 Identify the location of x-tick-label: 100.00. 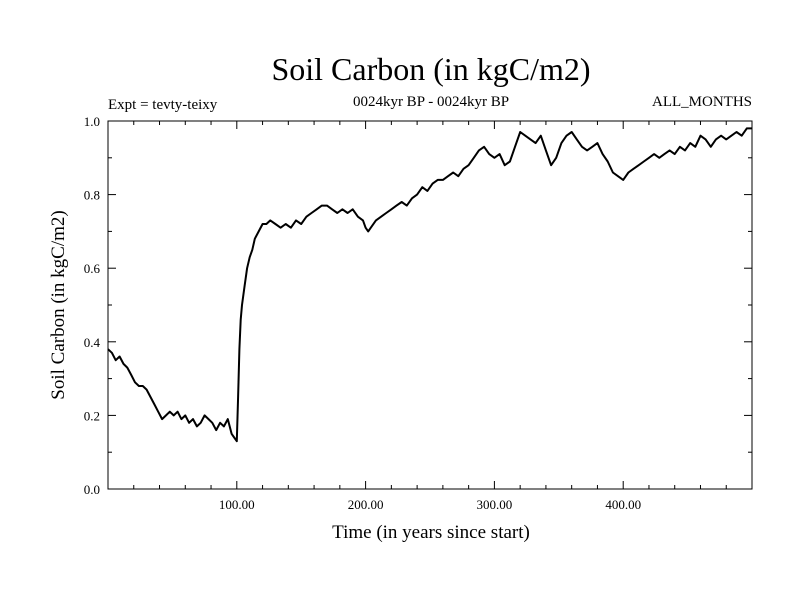
(237, 504).